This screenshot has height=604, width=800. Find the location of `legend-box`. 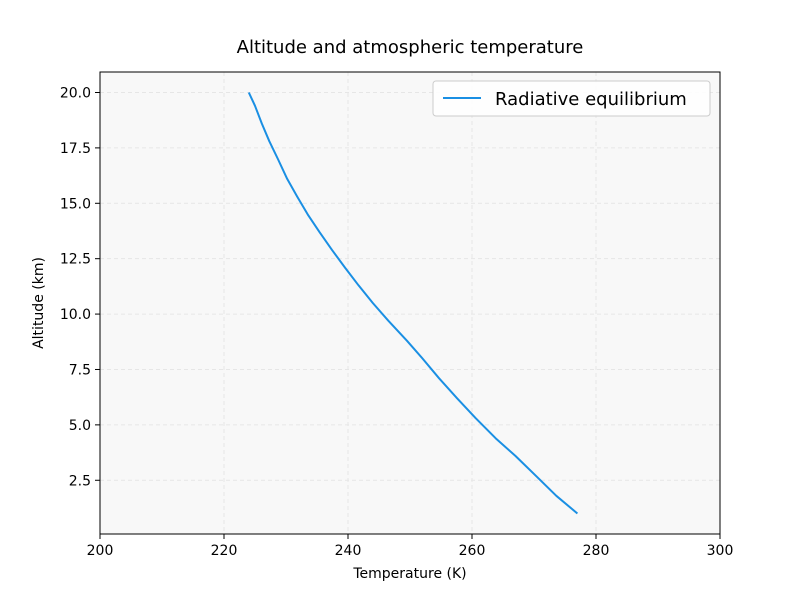

legend-box is located at coordinates (571, 98).